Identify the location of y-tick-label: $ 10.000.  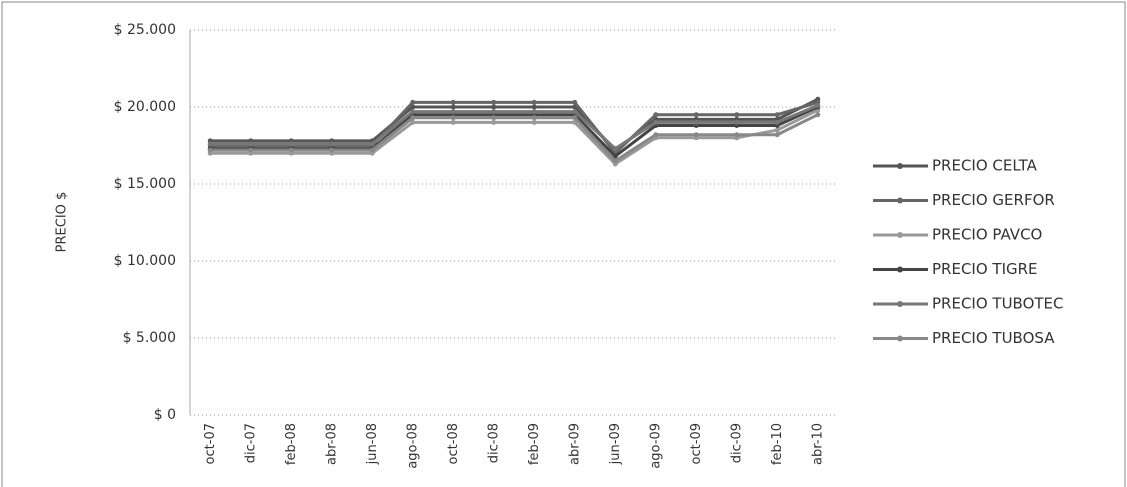
(145, 261).